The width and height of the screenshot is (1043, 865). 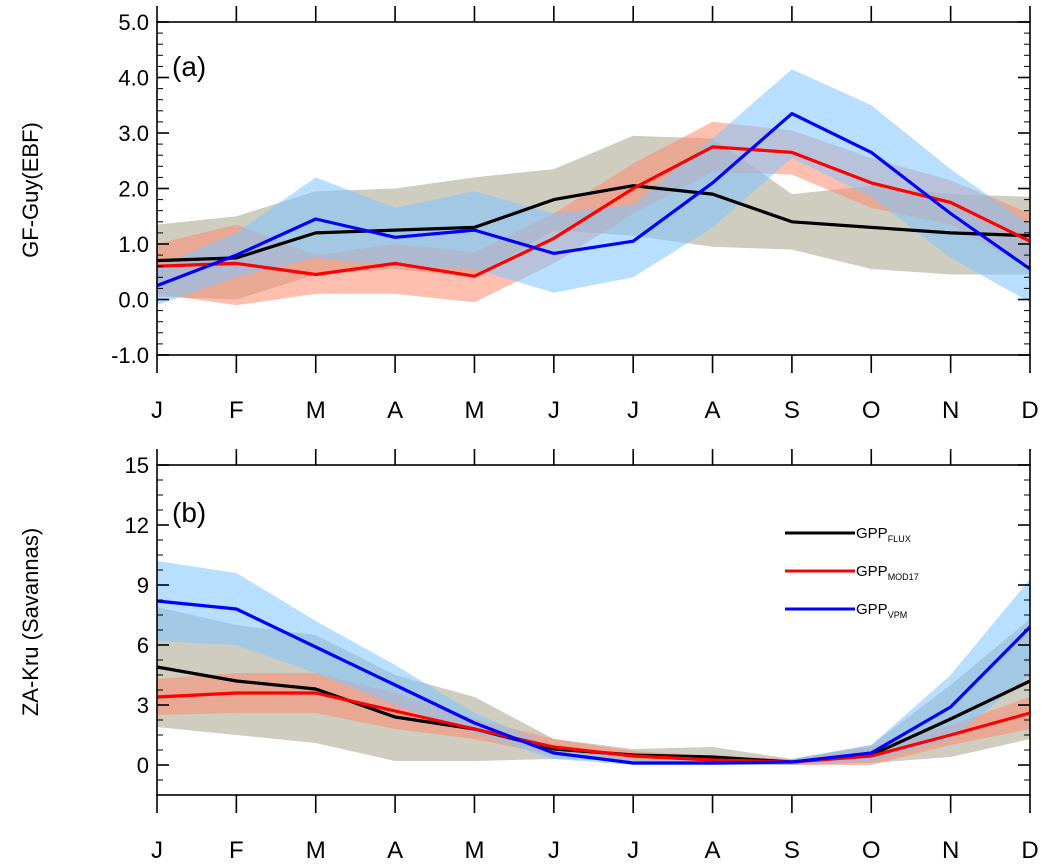 What do you see at coordinates (143, 765) in the screenshot?
I see `y-tick-label: 0` at bounding box center [143, 765].